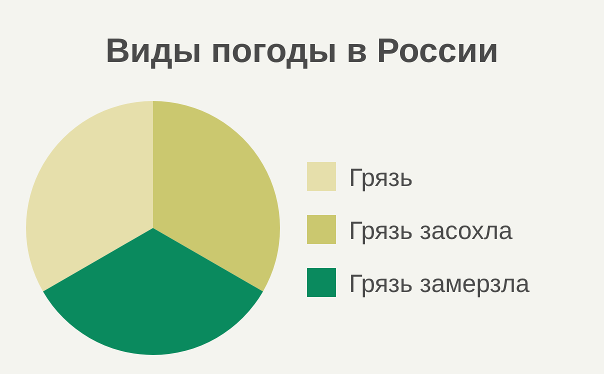 Image resolution: width=604 pixels, height=374 pixels. I want to click on legend-label: Грязь, so click(381, 178).